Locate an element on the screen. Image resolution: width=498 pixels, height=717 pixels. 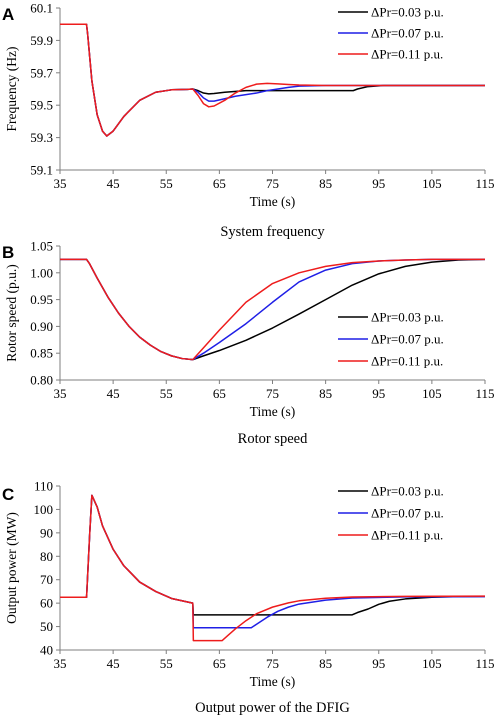
y-tick-label: 0.95 is located at coordinates (41, 299).